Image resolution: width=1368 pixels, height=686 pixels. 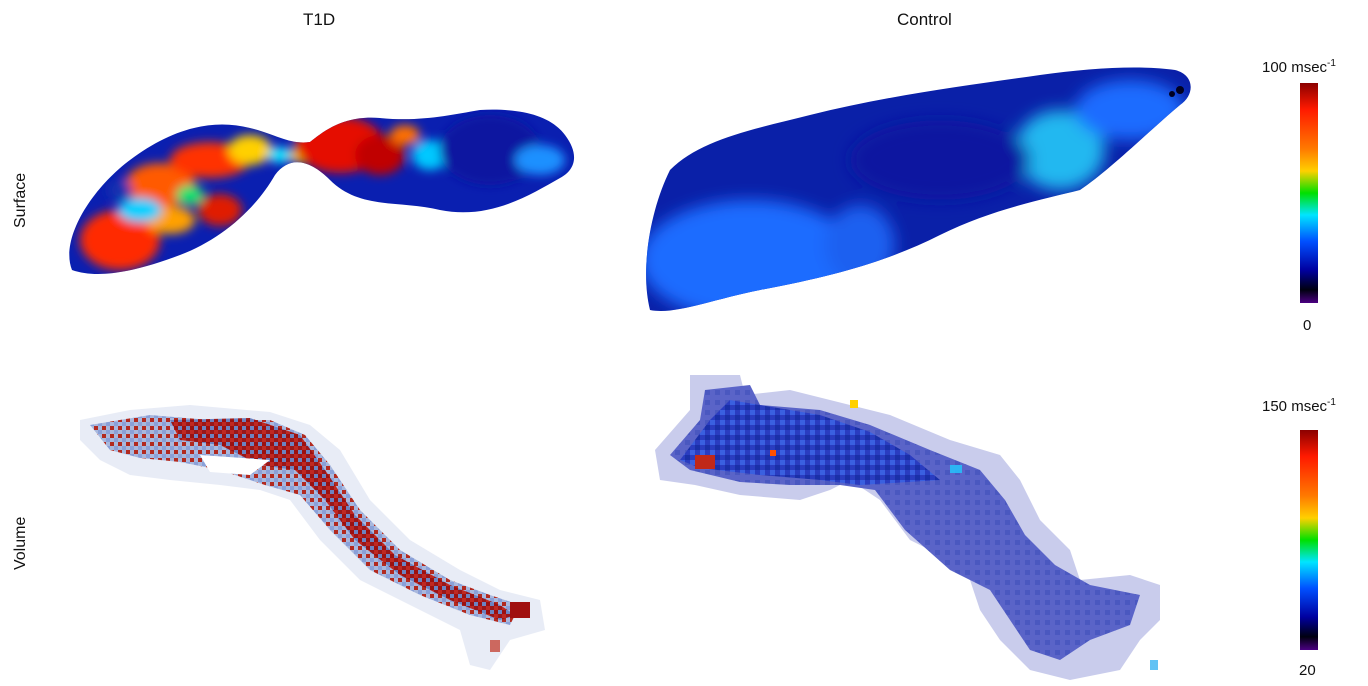 What do you see at coordinates (924, 19) in the screenshot?
I see `column-title-control: Control` at bounding box center [924, 19].